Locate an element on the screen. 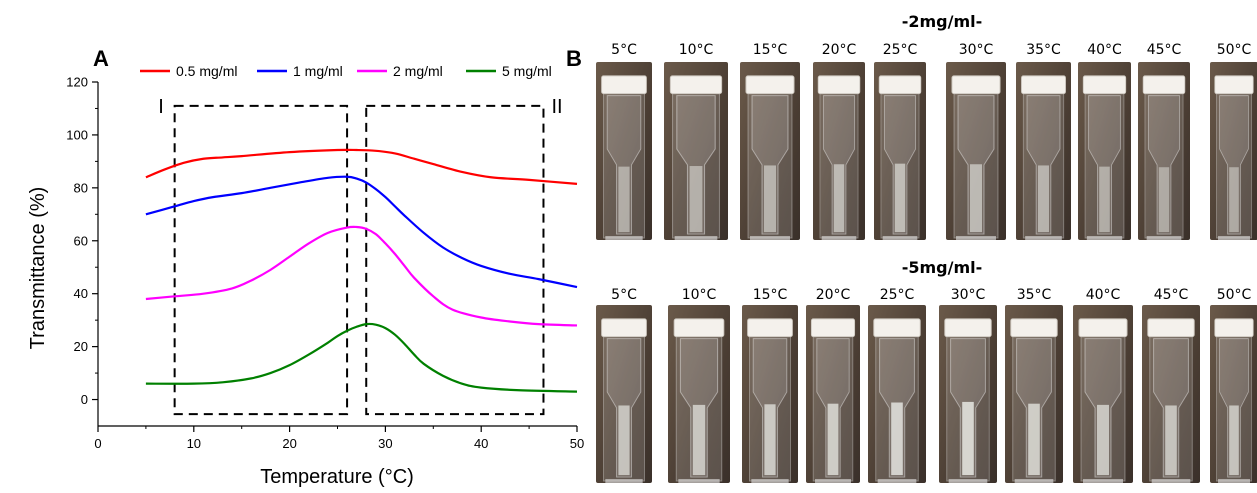 Image resolution: width=1257 pixels, height=493 pixels. y-tick-label: 100 is located at coordinates (77, 134).